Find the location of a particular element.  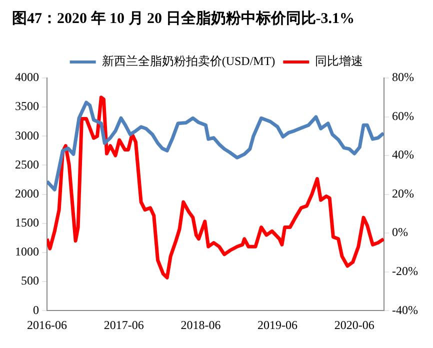

y2-tick-label: -20% is located at coordinates (405, 271).